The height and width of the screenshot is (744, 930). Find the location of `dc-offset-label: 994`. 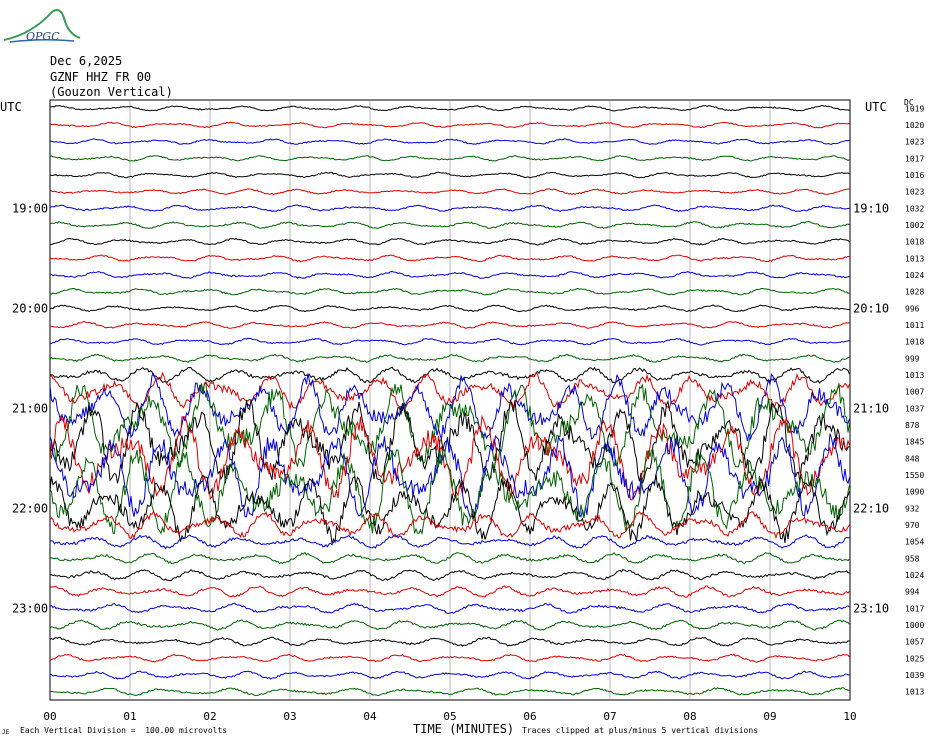

dc-offset-label: 994 is located at coordinates (912, 592).